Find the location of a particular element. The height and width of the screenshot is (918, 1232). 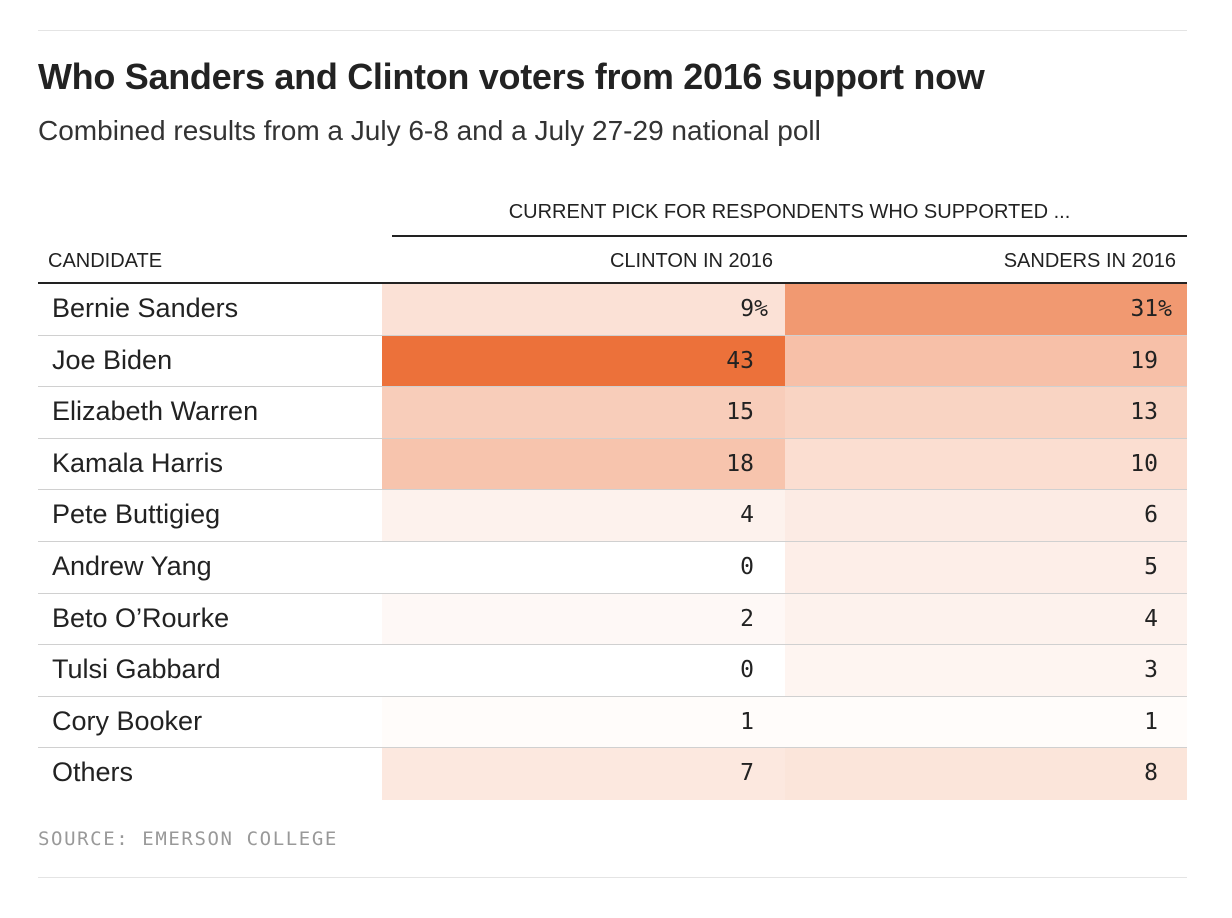

table-row: Cory Booker 1 1 is located at coordinates (612, 722).